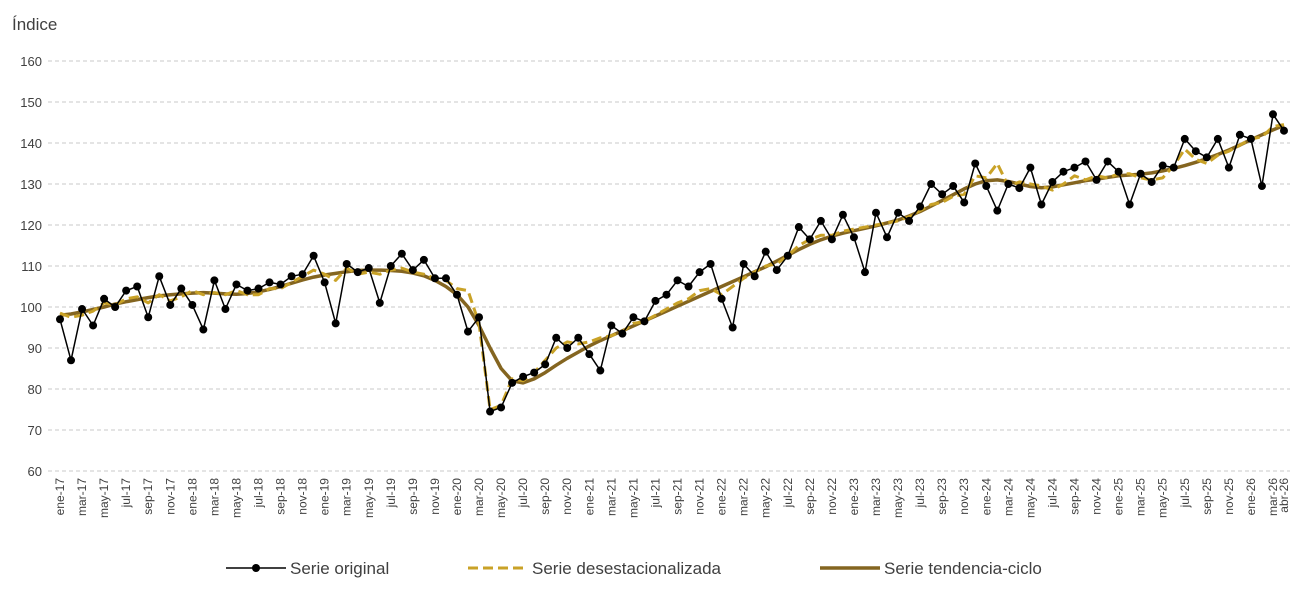  What do you see at coordinates (1185, 493) in the screenshot?
I see `x-tick-label: jul-25` at bounding box center [1185, 493].